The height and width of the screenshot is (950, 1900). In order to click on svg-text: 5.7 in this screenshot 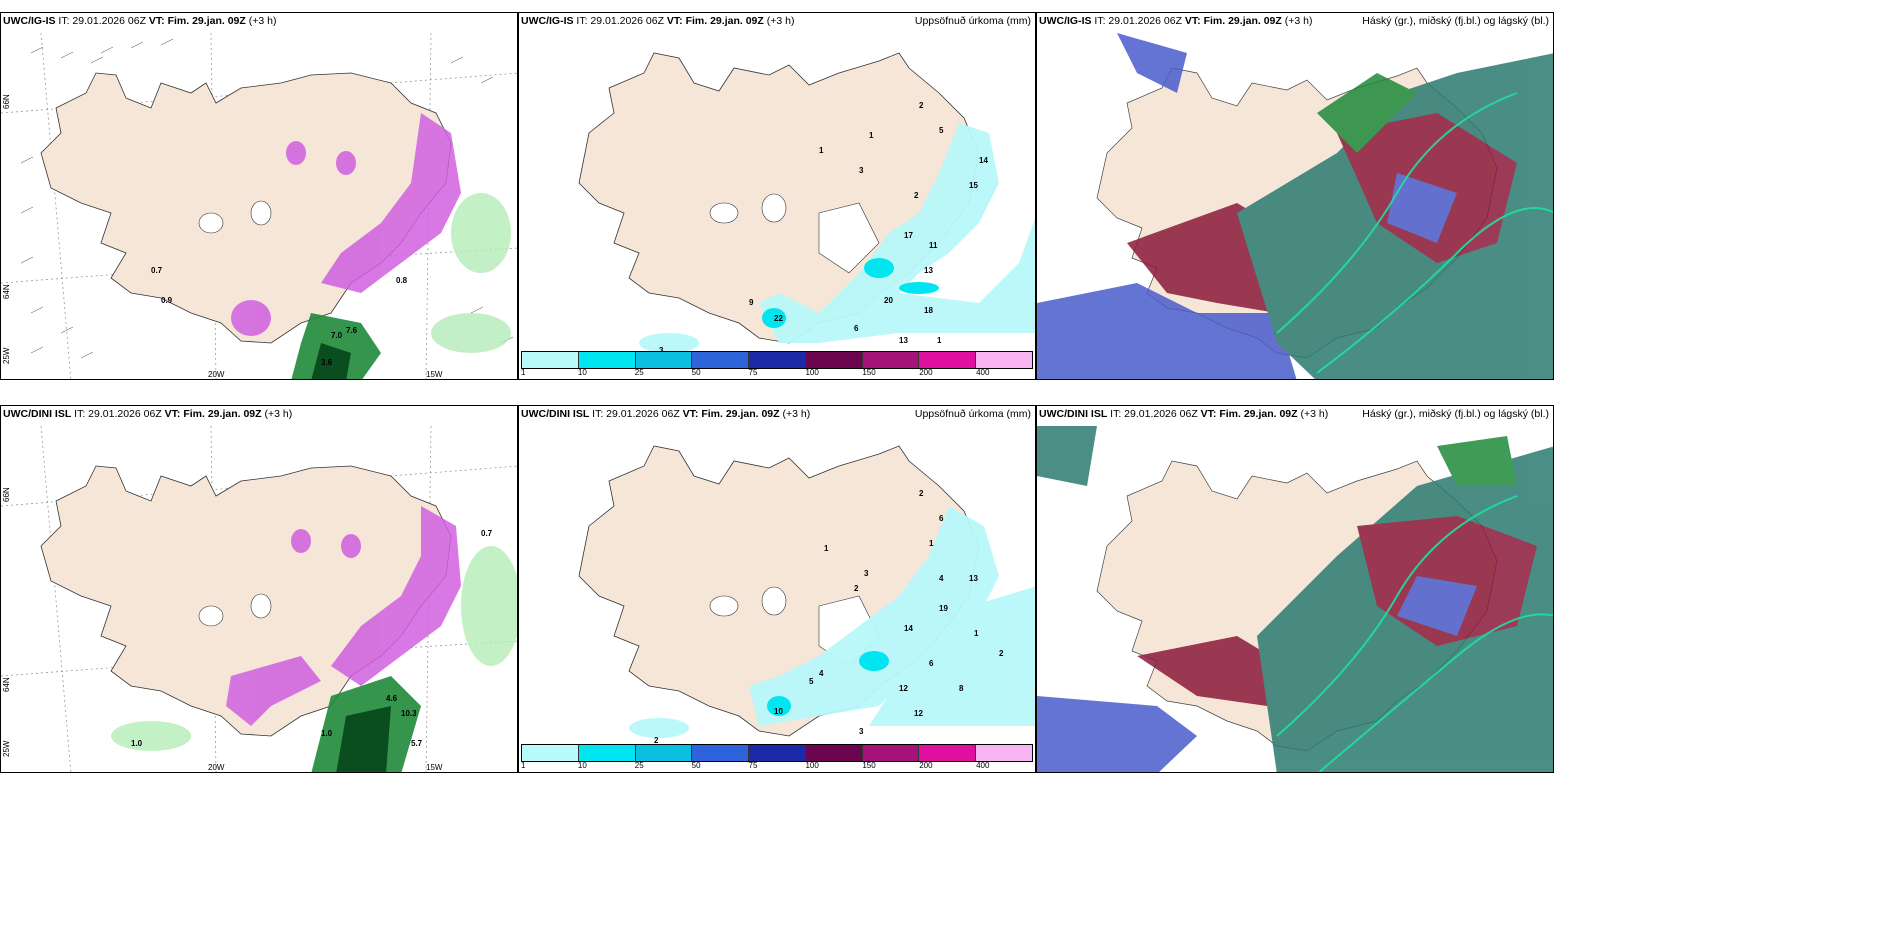, I will do `click(417, 743)`.